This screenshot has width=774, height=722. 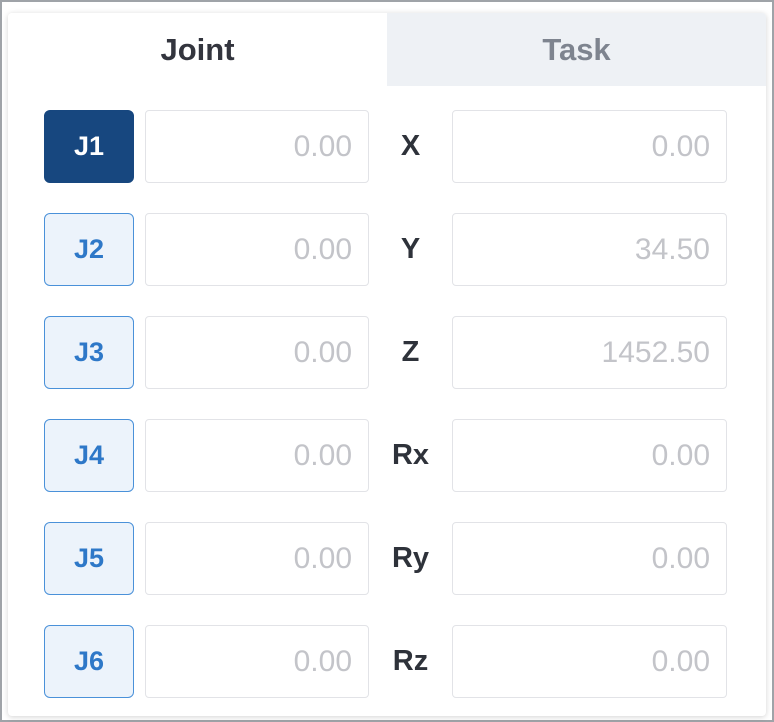 What do you see at coordinates (89, 146) in the screenshot?
I see `joint-button-j1: J1` at bounding box center [89, 146].